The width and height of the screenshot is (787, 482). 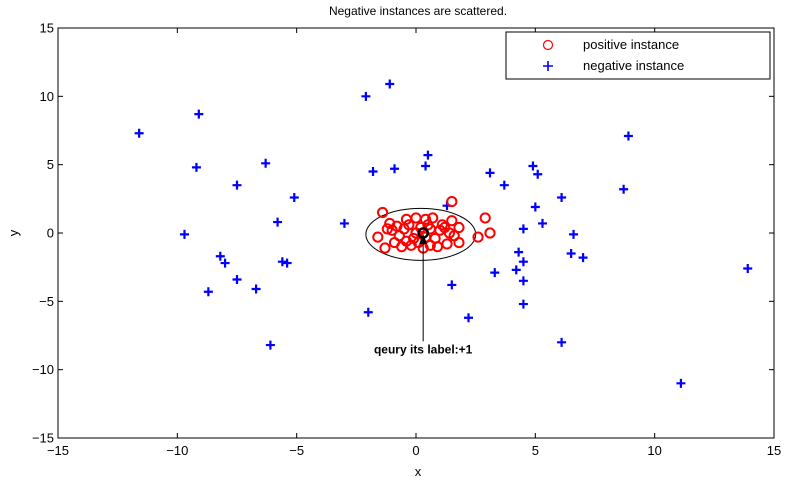 I want to click on legend-marker-negative, so click(x=548, y=66).